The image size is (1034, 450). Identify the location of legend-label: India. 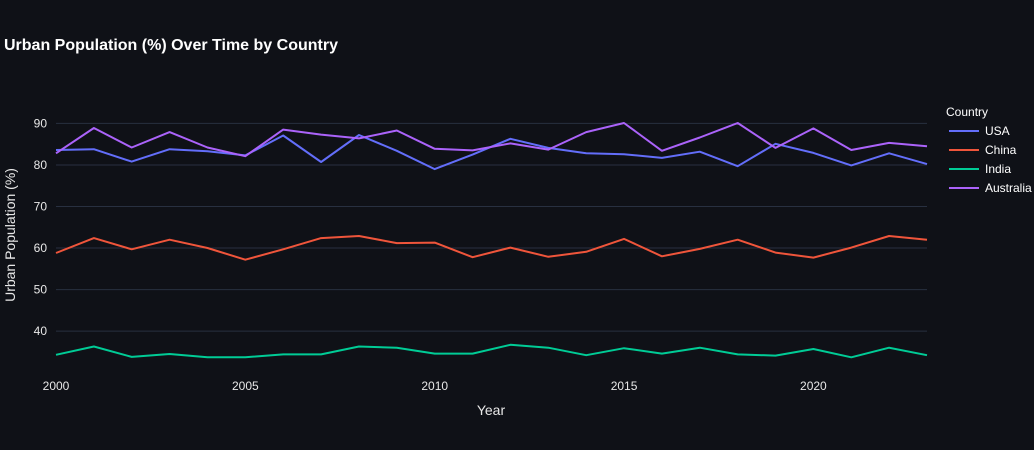
(998, 169).